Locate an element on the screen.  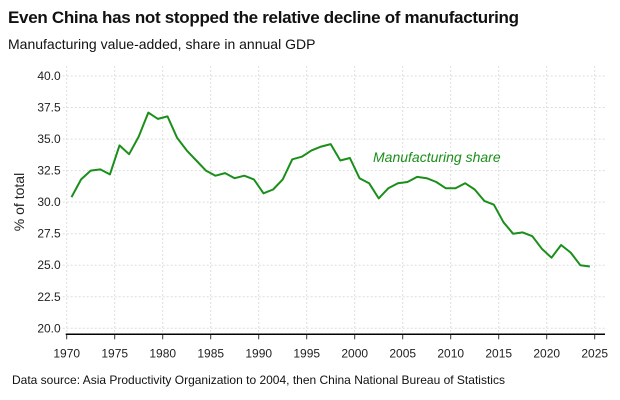
x-tick-label: 2010 is located at coordinates (450, 353).